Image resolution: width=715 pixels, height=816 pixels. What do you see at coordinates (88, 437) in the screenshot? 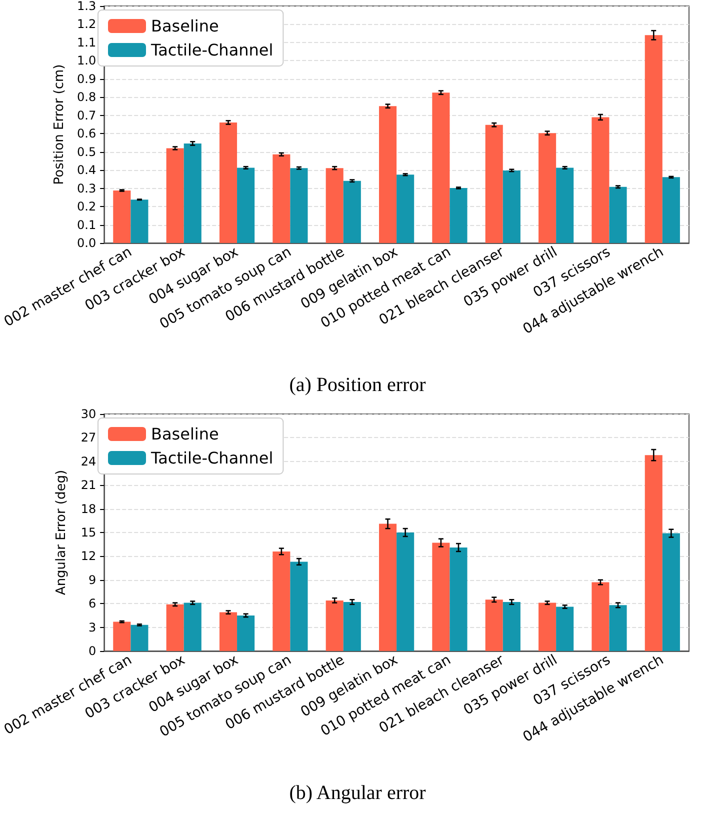
I see `y-tick-label: 27` at bounding box center [88, 437].